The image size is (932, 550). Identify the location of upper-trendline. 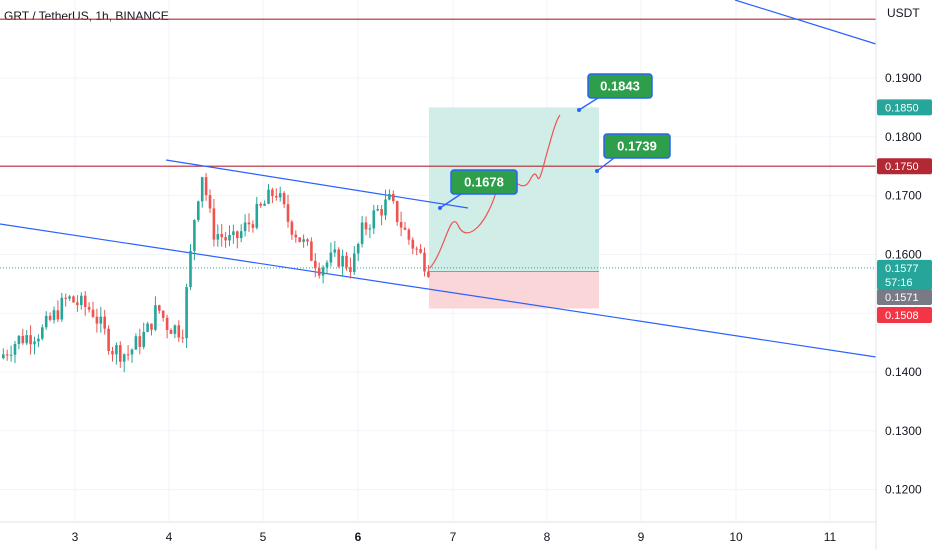
(317, 184).